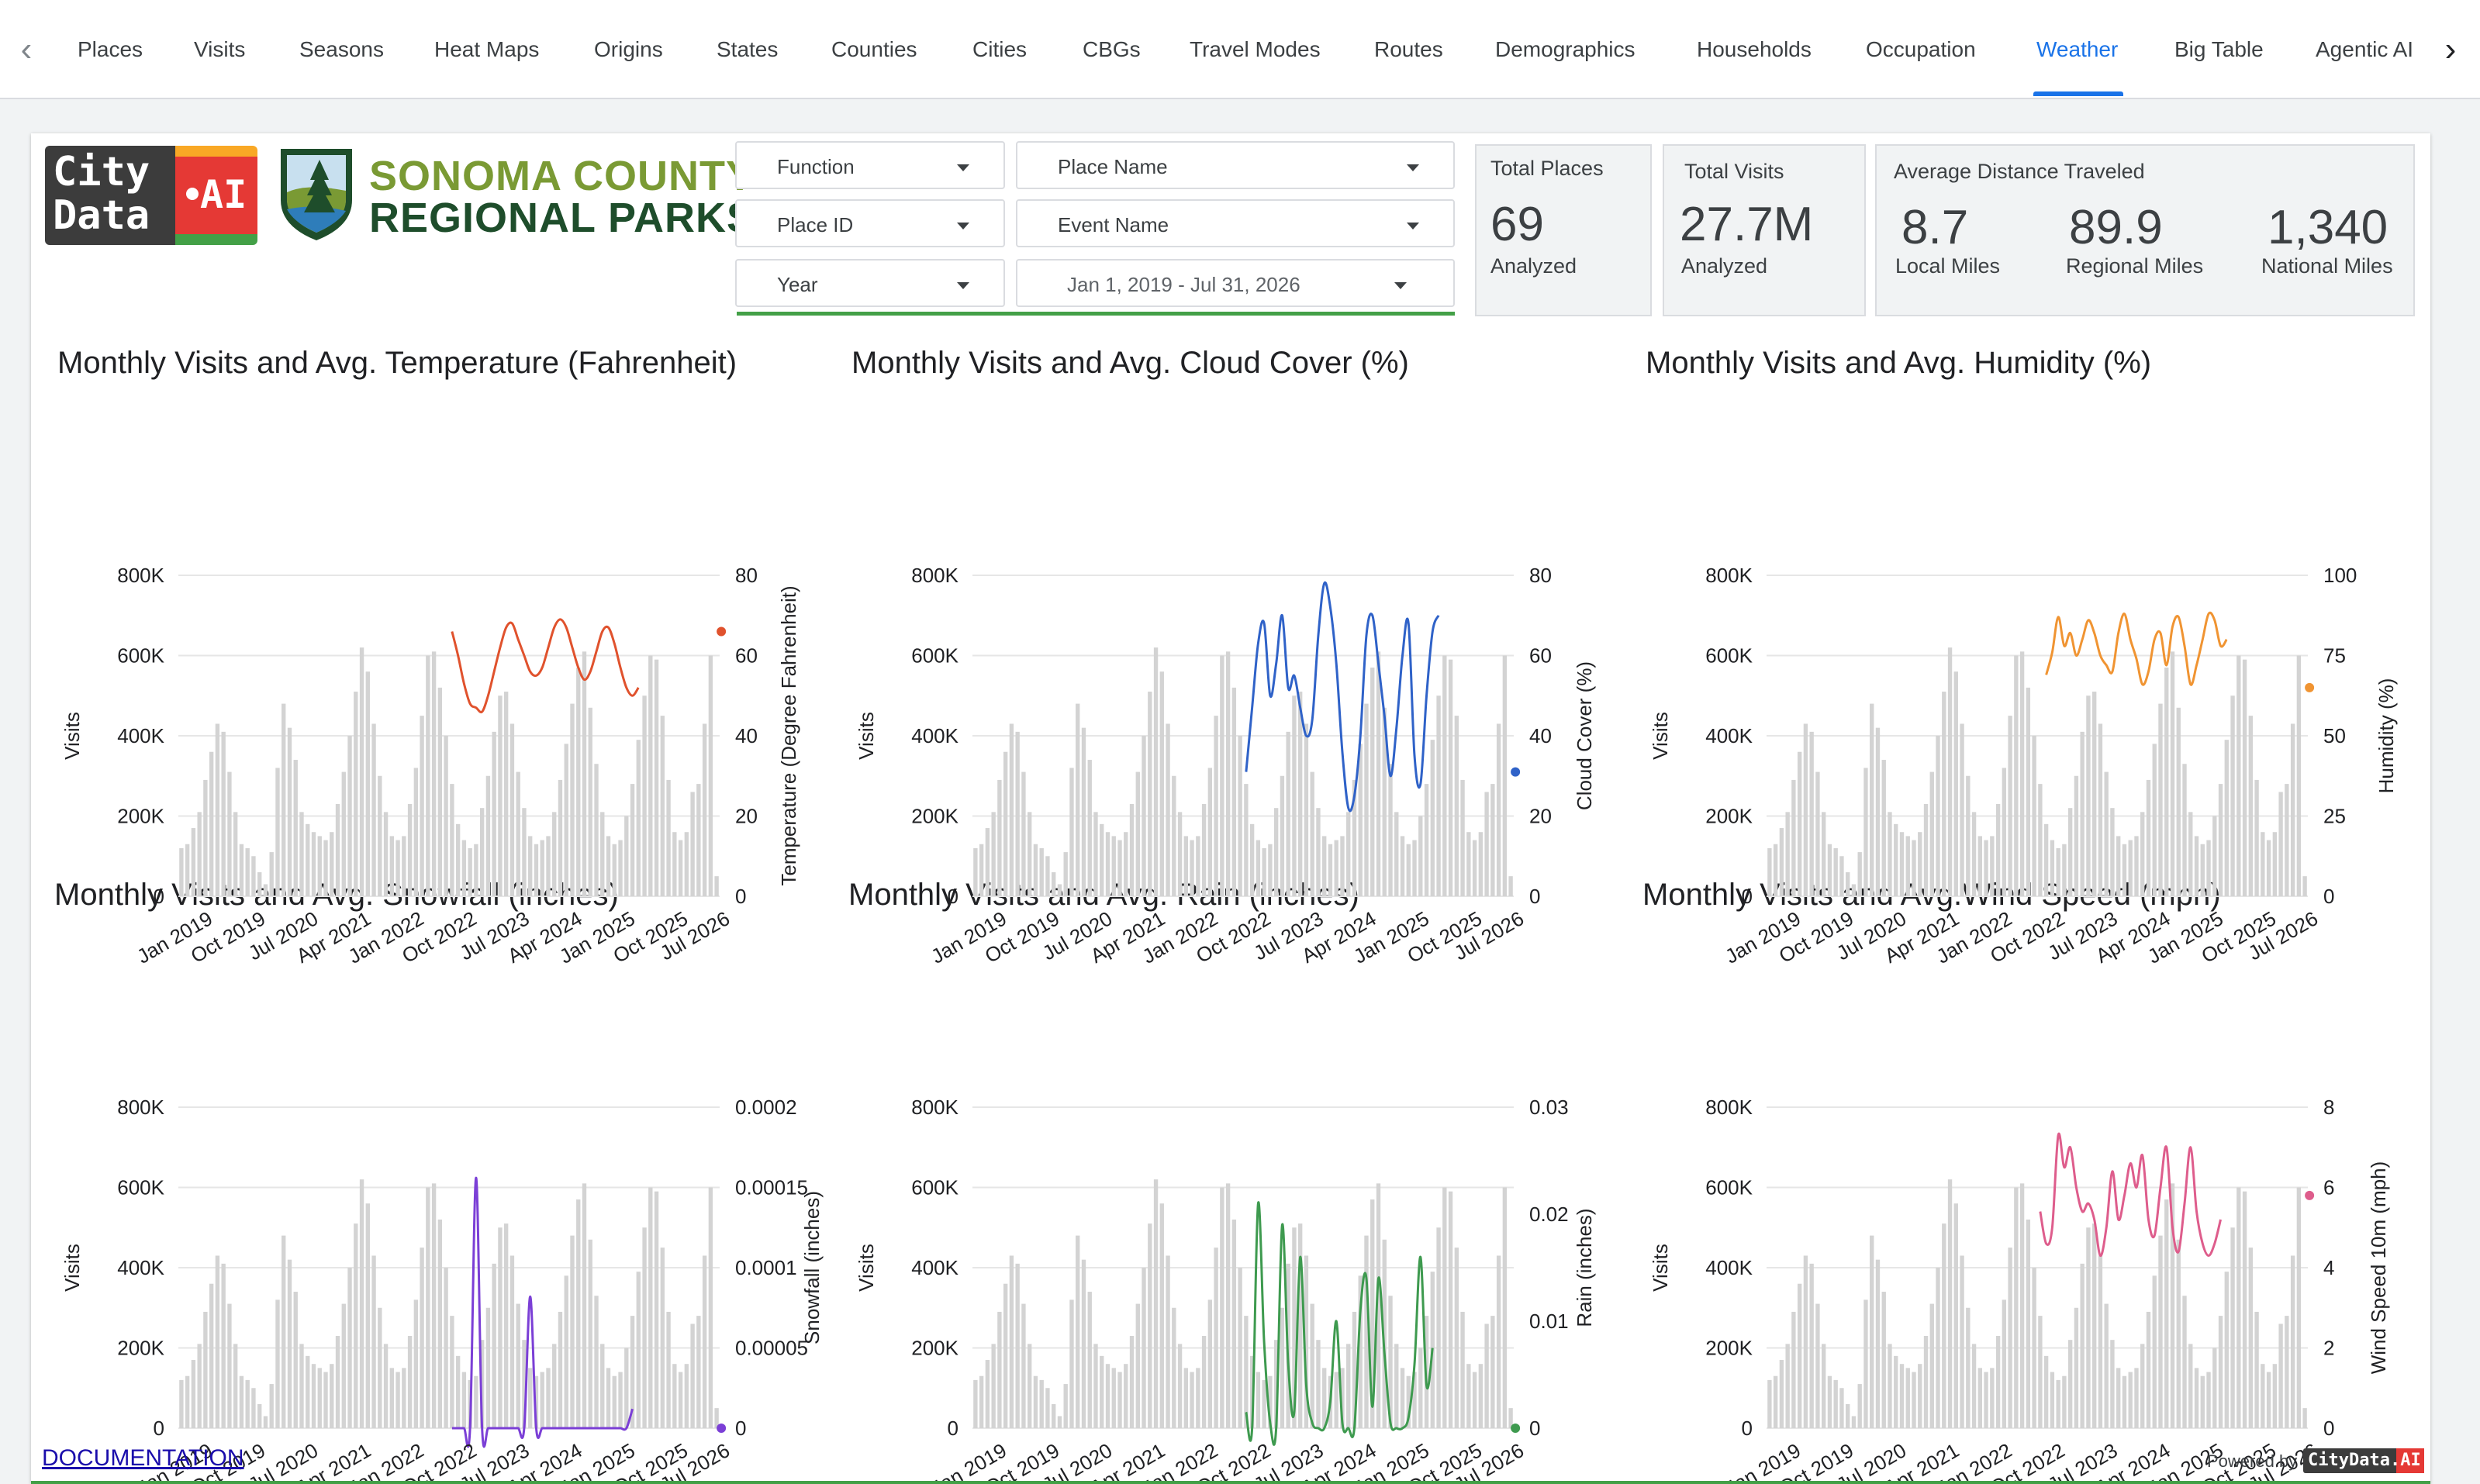 This screenshot has width=2480, height=1484. I want to click on total-visits-value: 27.7M, so click(1747, 224).